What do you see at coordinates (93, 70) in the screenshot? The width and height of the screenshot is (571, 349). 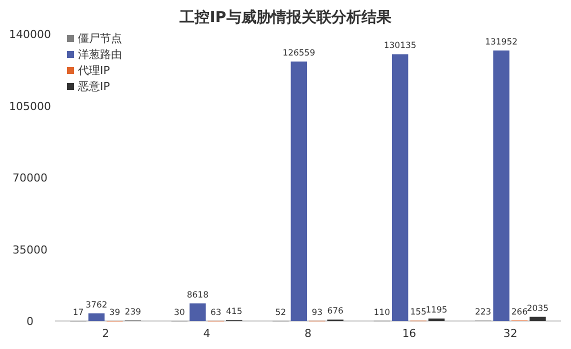 I see `legend-label: 代理IP` at bounding box center [93, 70].